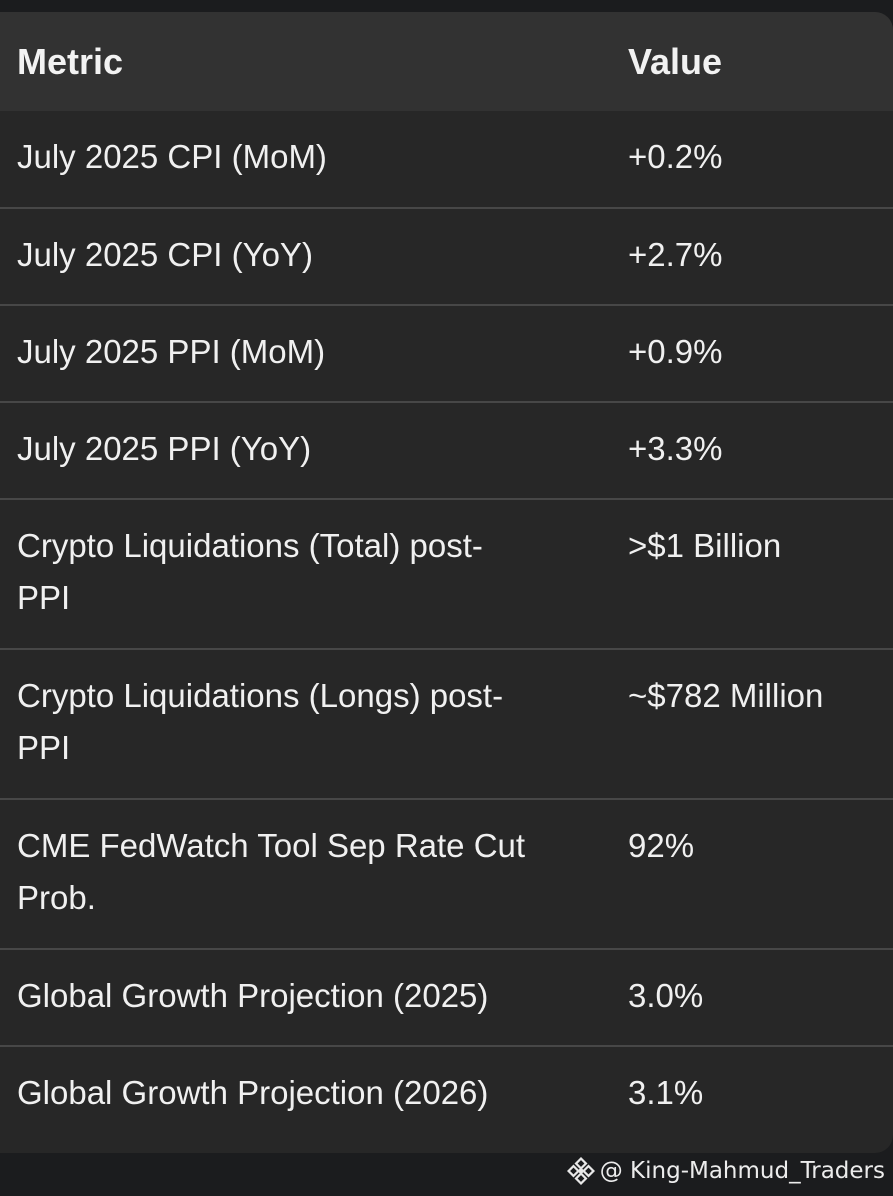 This screenshot has width=893, height=1196. Describe the element at coordinates (666, 1092) in the screenshot. I see `value-text: 3.1%` at that location.